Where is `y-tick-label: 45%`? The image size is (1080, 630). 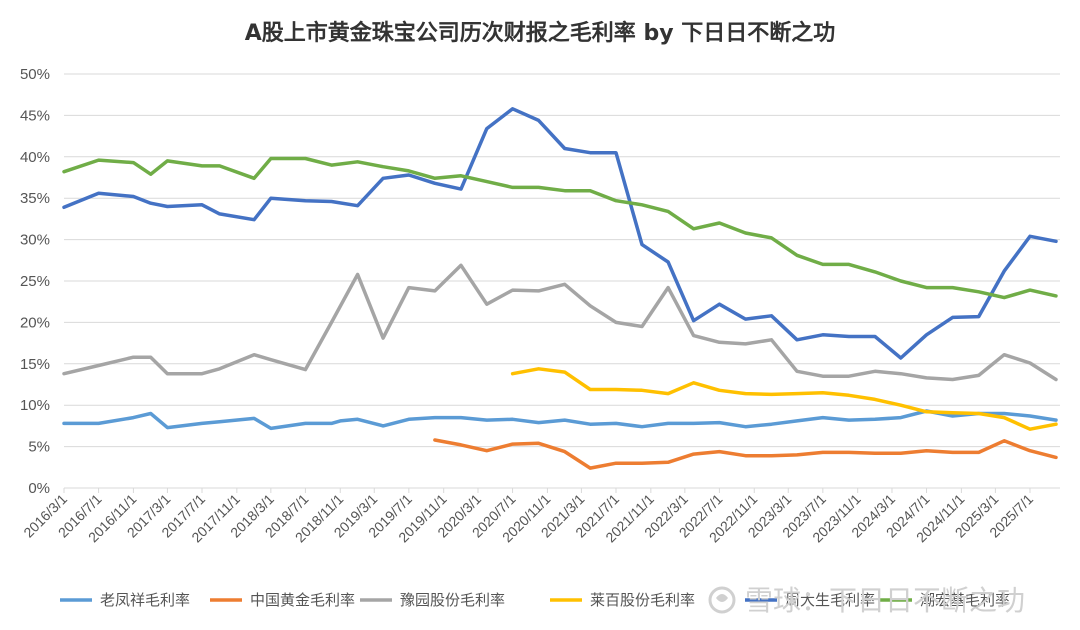 y-tick-label: 45% is located at coordinates (35, 115).